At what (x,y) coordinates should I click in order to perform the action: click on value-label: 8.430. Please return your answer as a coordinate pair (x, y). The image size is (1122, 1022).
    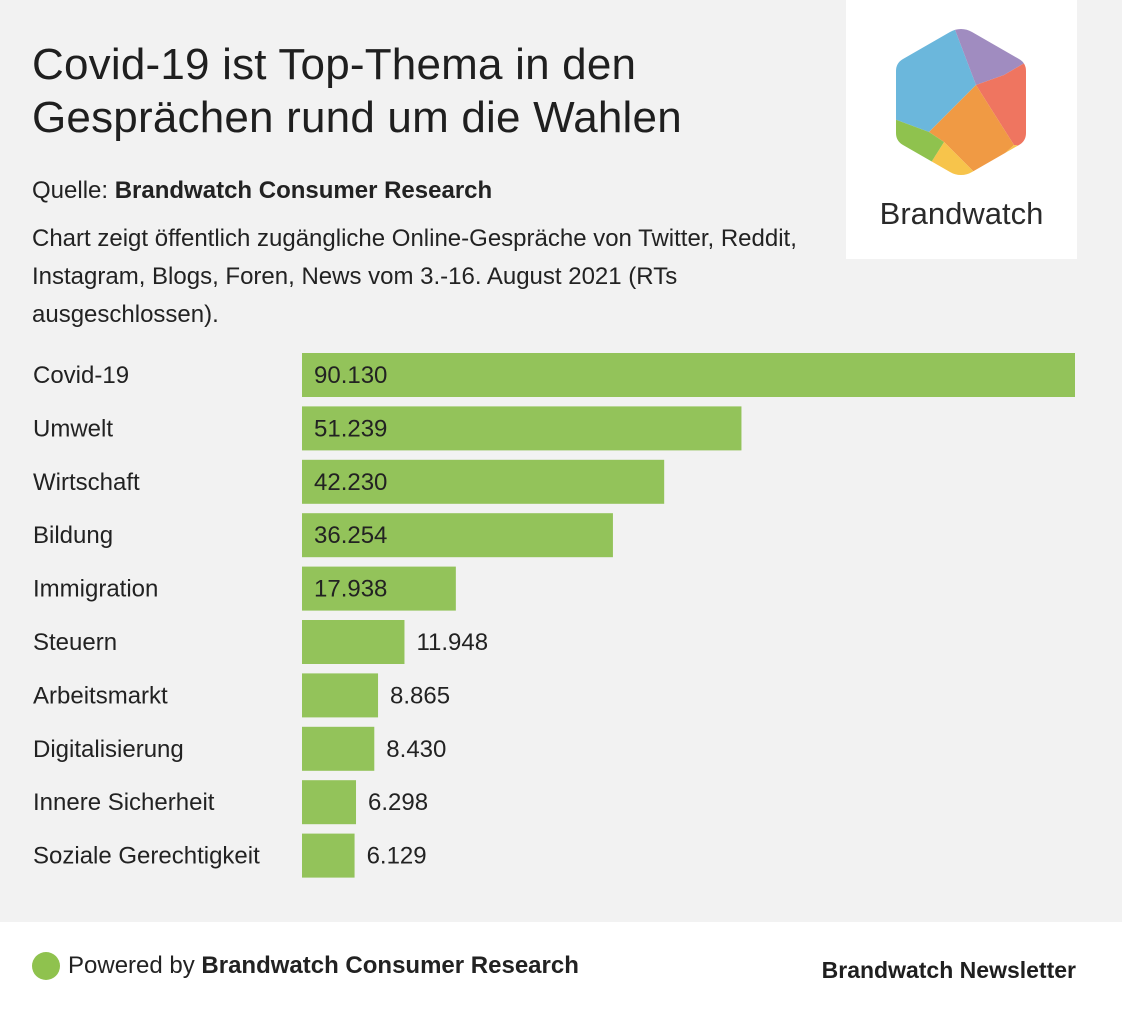
    Looking at the image, I should click on (416, 749).